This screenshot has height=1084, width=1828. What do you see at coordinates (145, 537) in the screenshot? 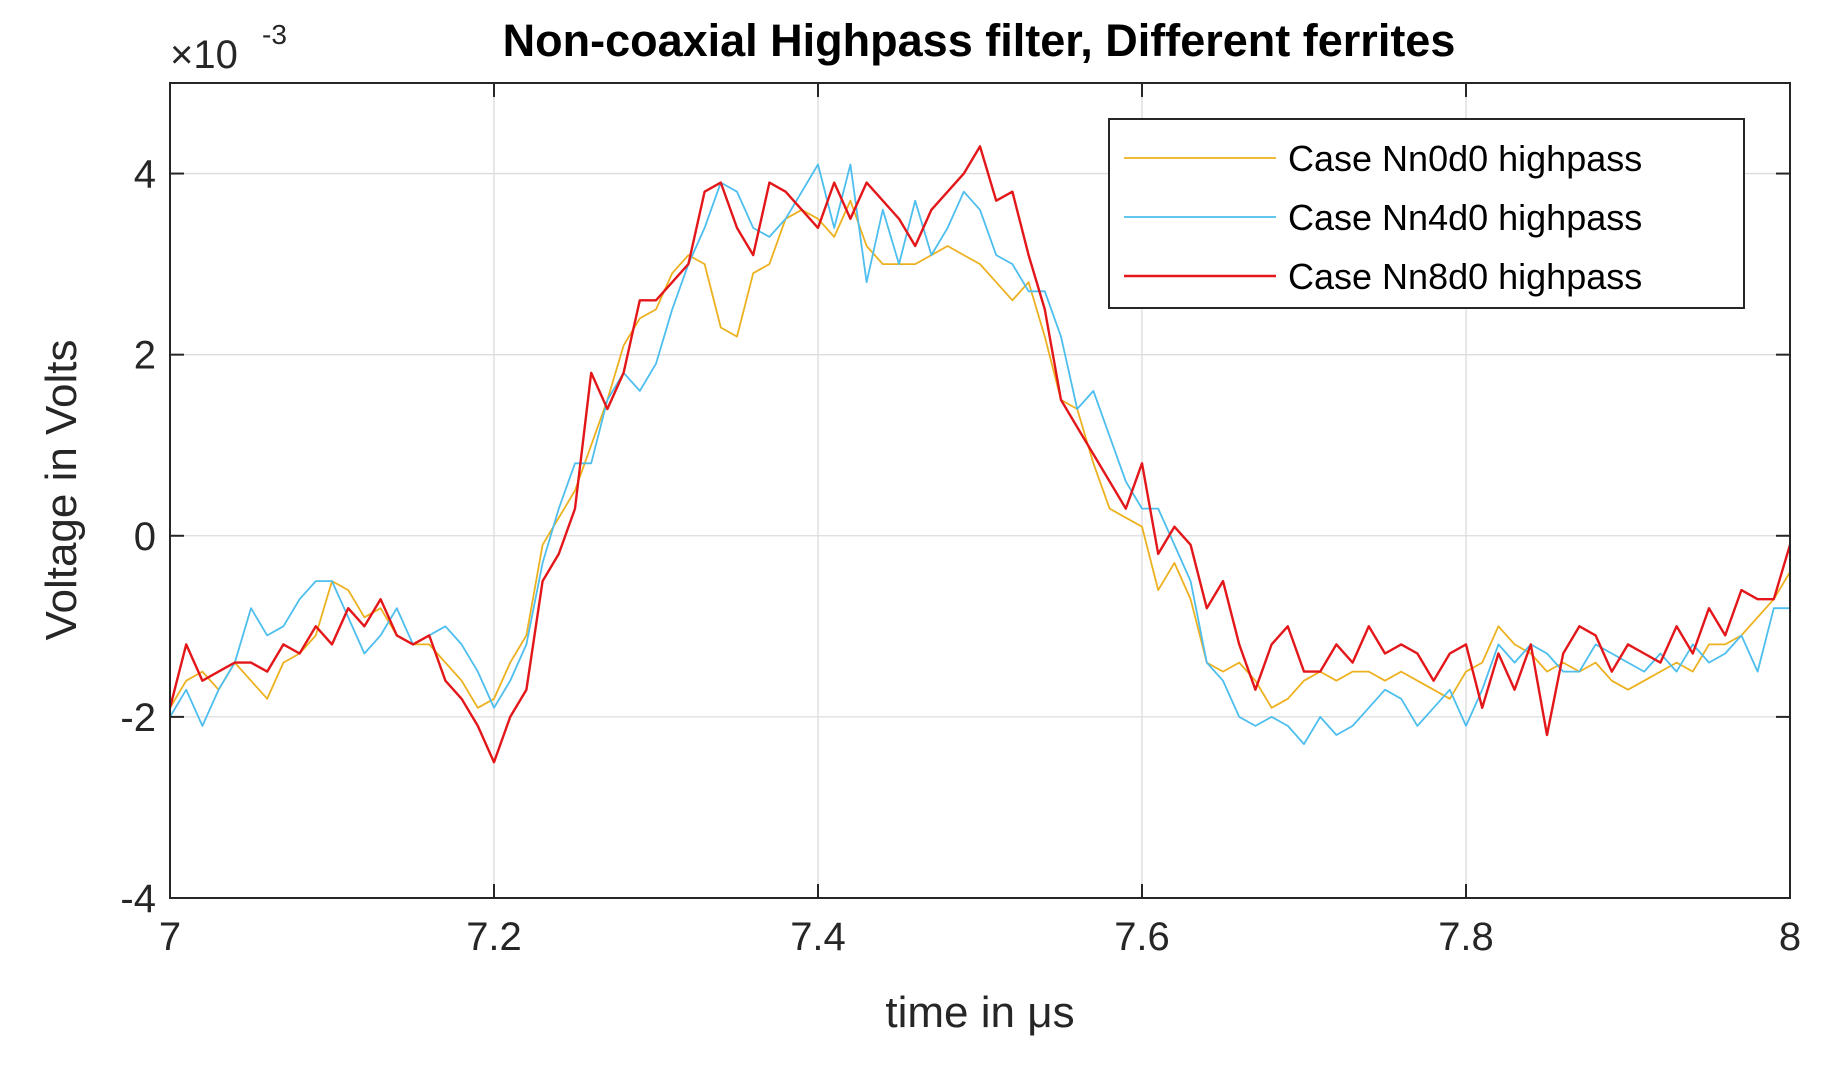
I see `y-tick-label: 0` at bounding box center [145, 537].